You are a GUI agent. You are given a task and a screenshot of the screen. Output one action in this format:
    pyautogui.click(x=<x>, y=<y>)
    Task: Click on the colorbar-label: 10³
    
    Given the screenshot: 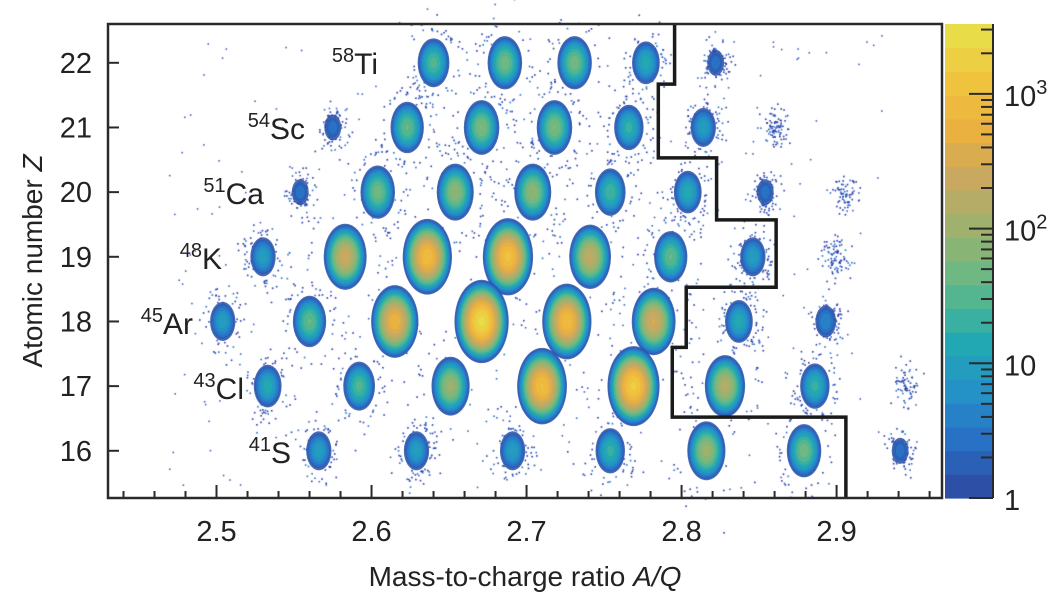 What is the action you would take?
    pyautogui.click(x=1025, y=95)
    